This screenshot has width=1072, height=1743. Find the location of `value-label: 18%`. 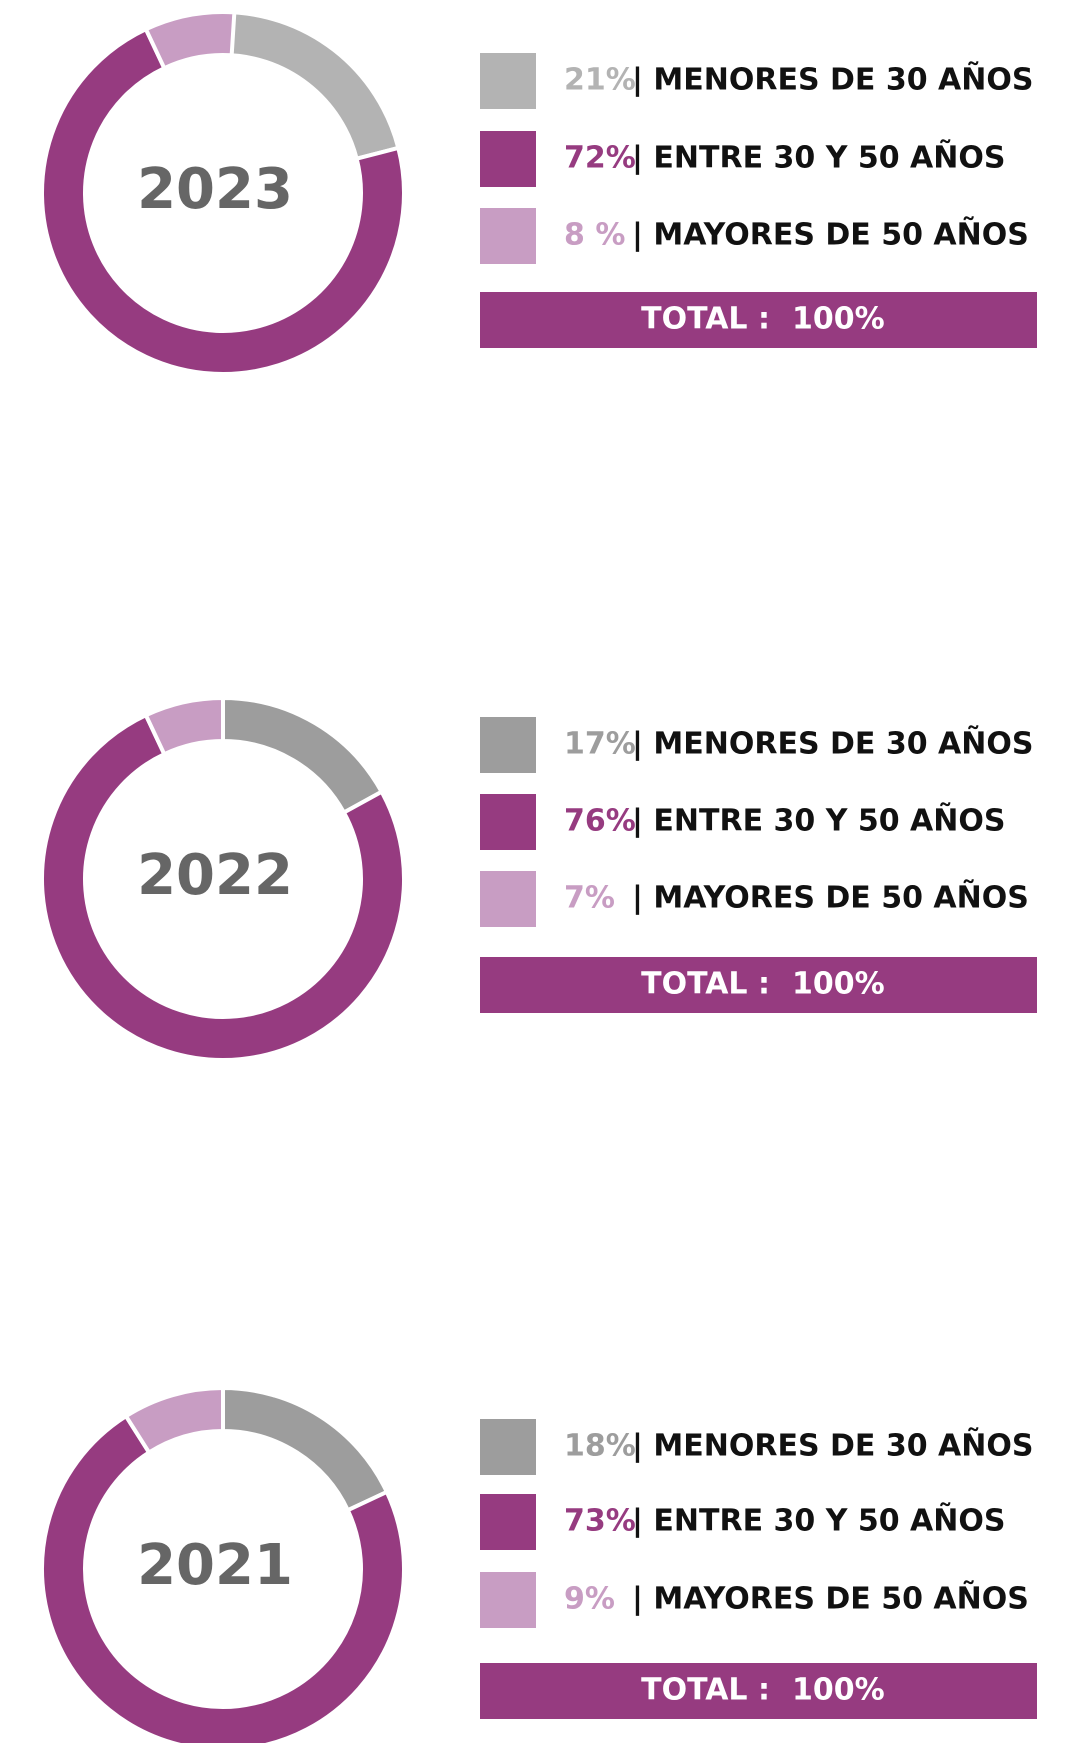

value-label: 18% is located at coordinates (600, 1446).